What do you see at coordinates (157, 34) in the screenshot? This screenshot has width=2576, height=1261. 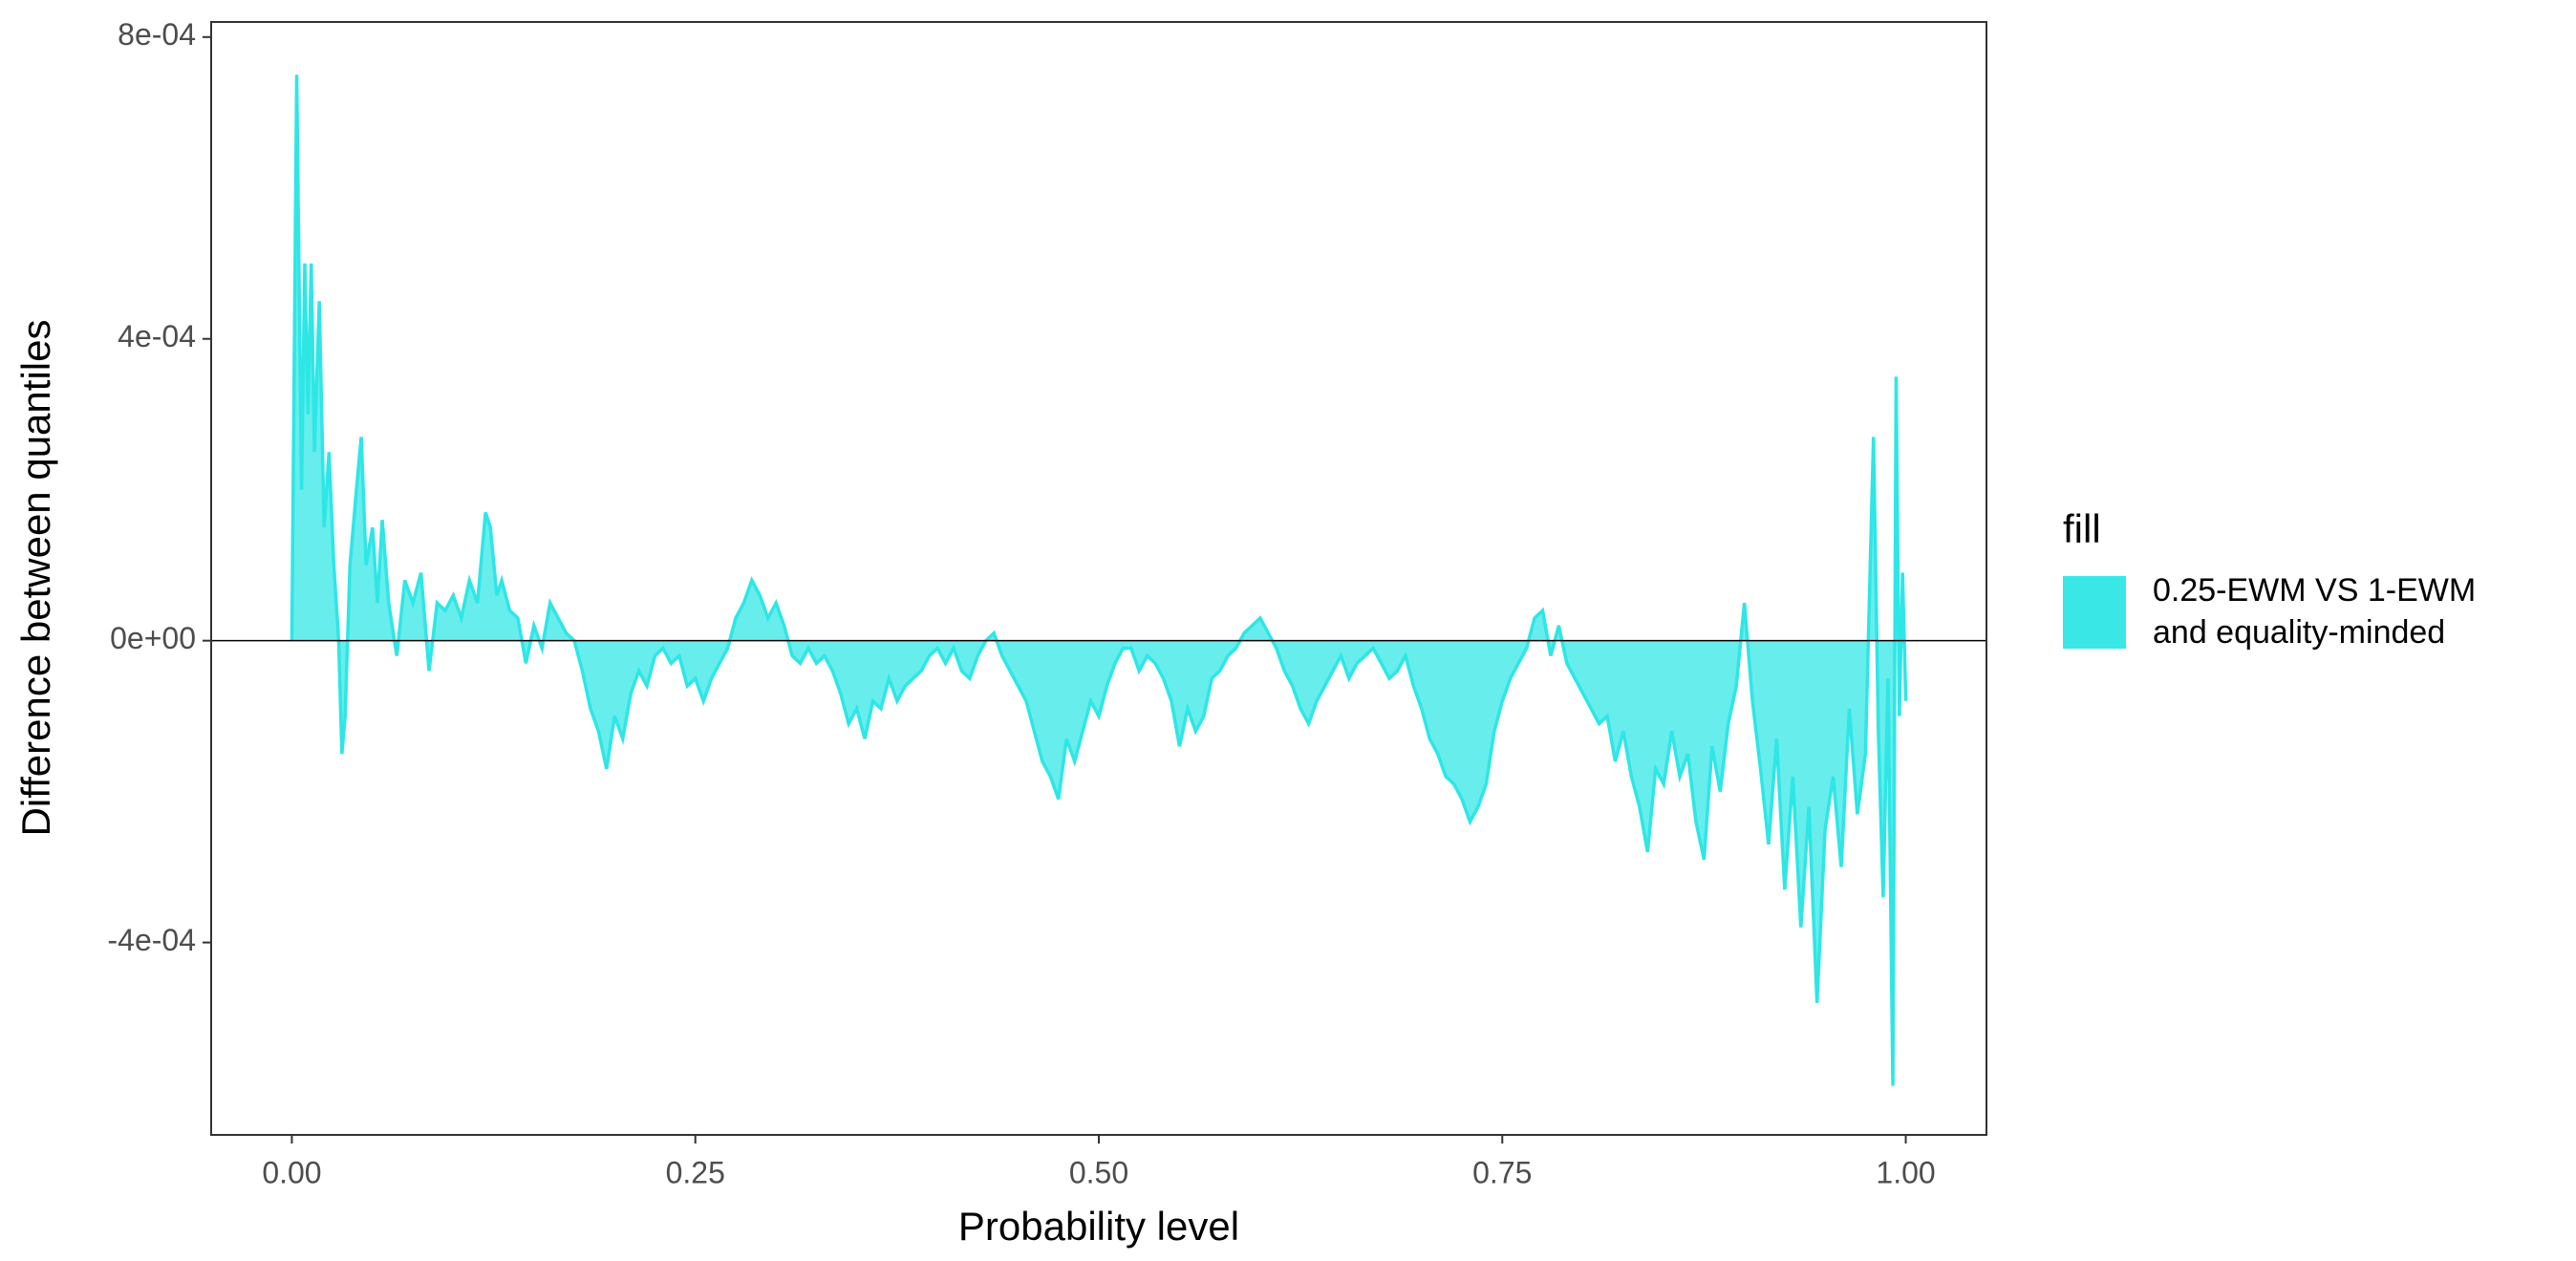 I see `y-tick-label: 8e-04` at bounding box center [157, 34].